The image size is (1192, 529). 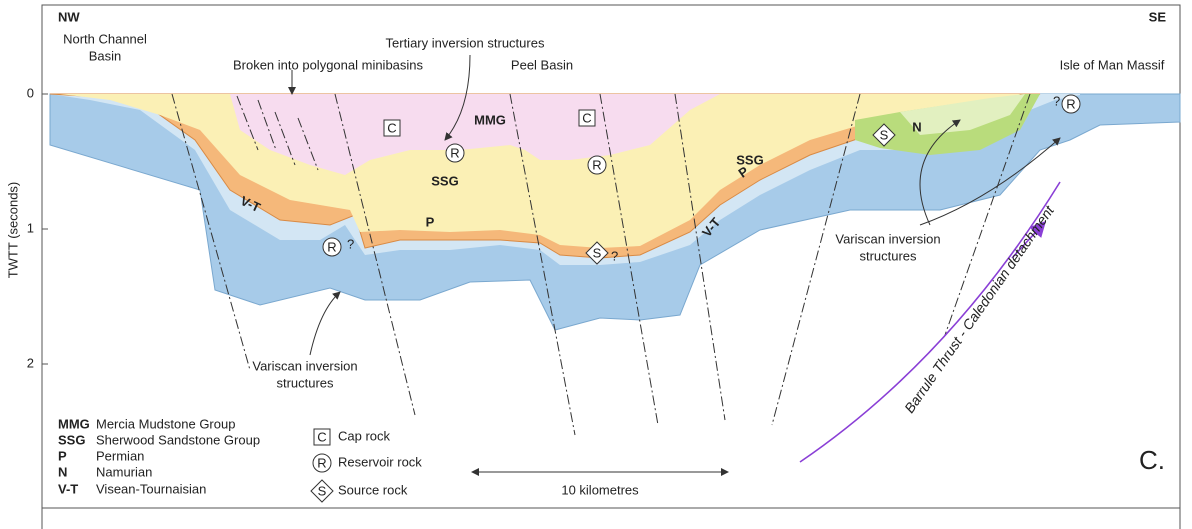 I want to click on legend-abbr: MMG, so click(x=74, y=423).